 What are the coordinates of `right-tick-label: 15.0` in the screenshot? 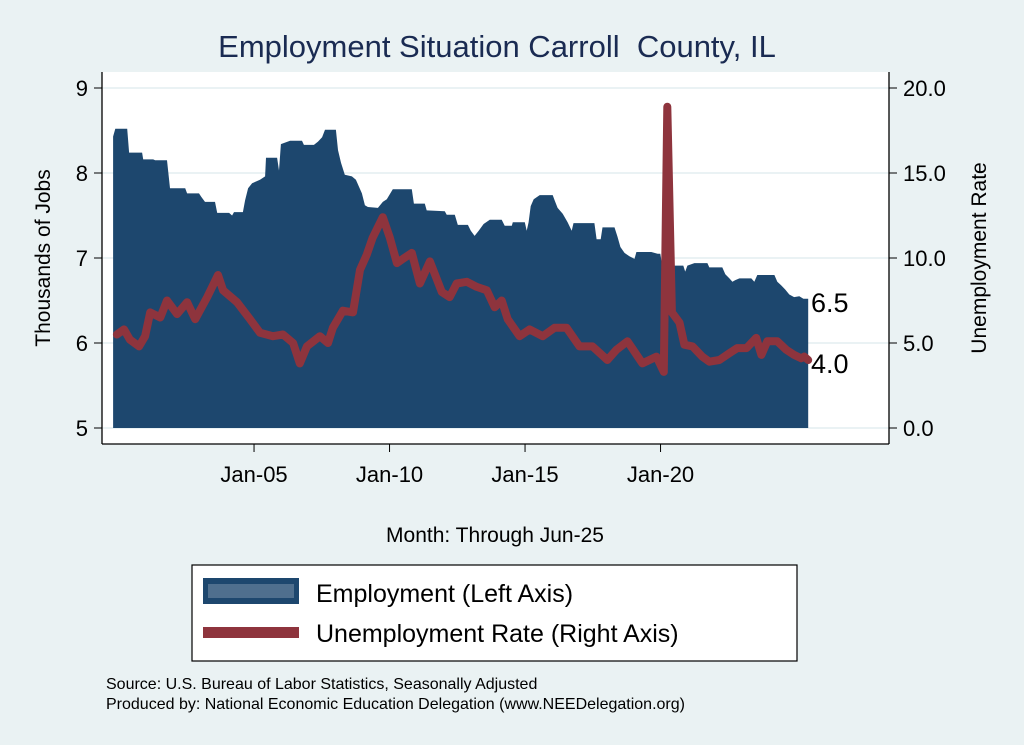 It's located at (924, 173).